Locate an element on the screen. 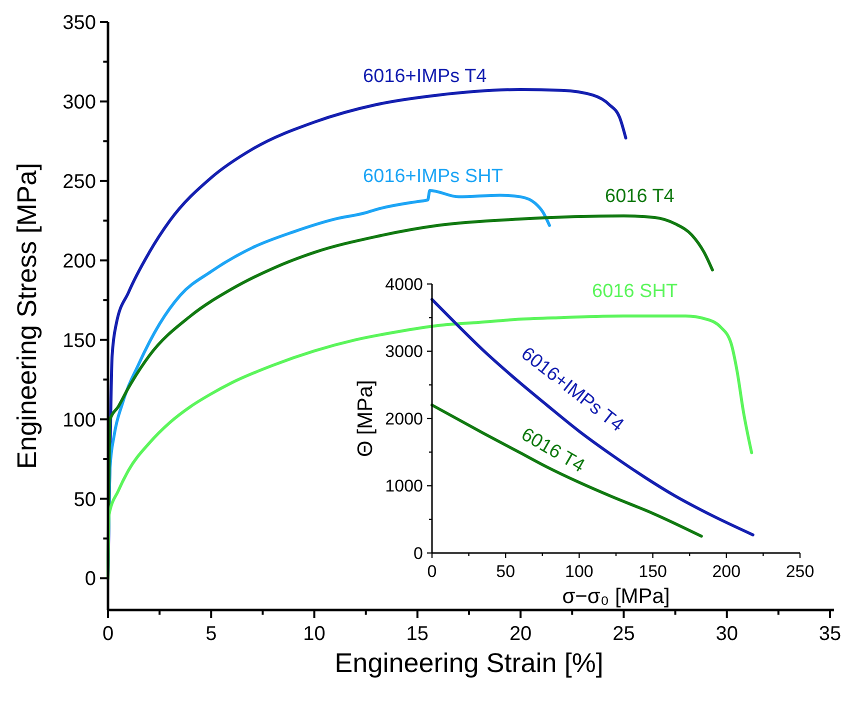  x-tick-label: 15 is located at coordinates (417, 634).